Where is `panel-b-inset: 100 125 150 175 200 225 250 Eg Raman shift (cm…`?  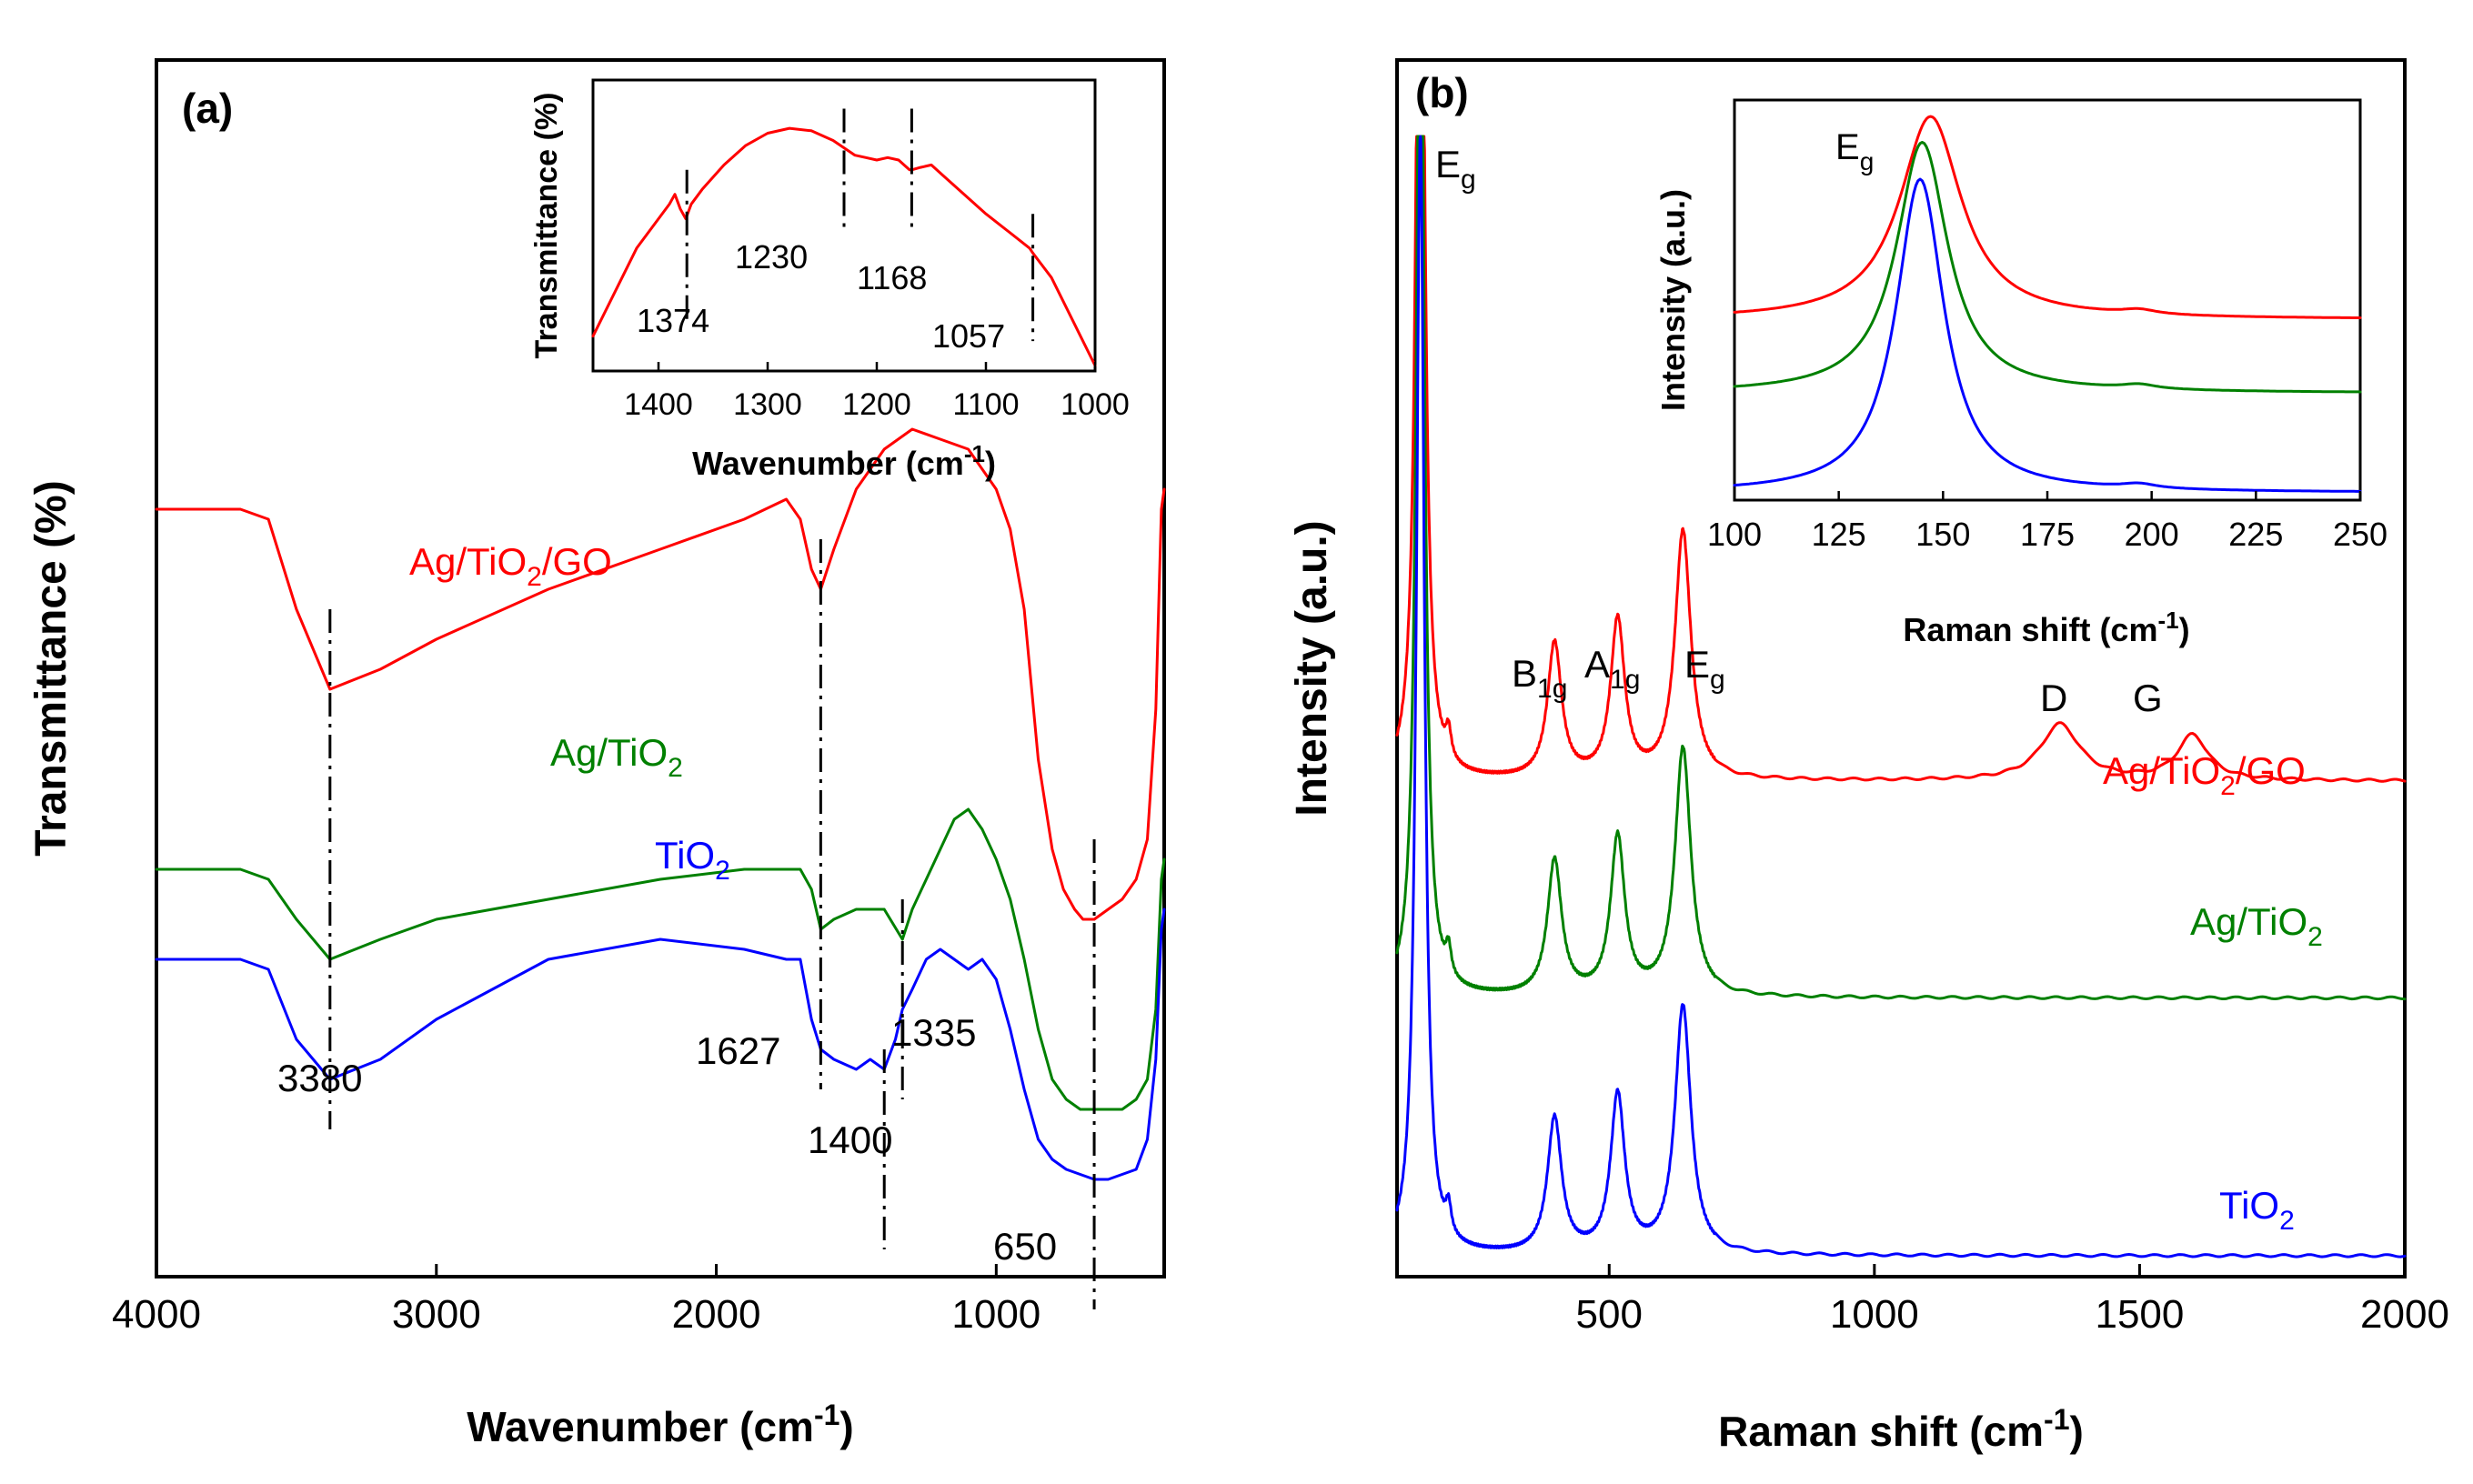 panel-b-inset: 100 125 150 175 200 225 250 Eg Raman shift (cm… is located at coordinates (2021, 373).